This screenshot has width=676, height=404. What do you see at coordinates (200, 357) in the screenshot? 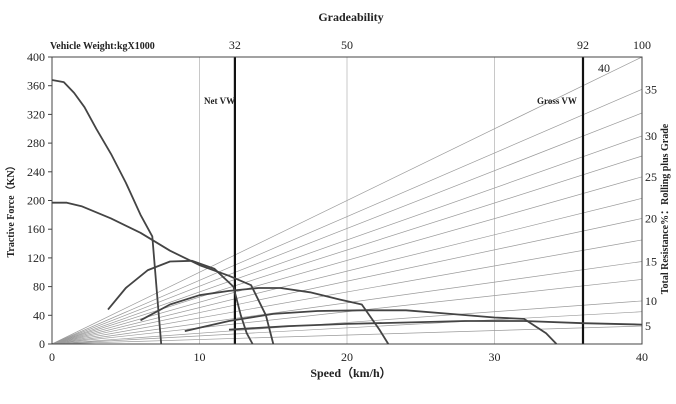
I see `x-tick-label: 10` at bounding box center [200, 357].